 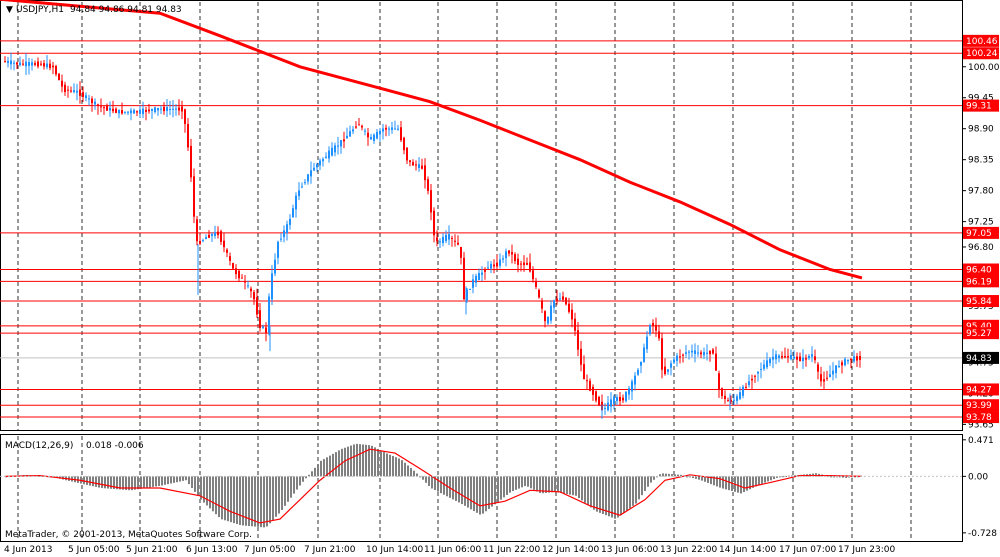 I want to click on level-price-tag: 94.27, so click(x=981, y=389).